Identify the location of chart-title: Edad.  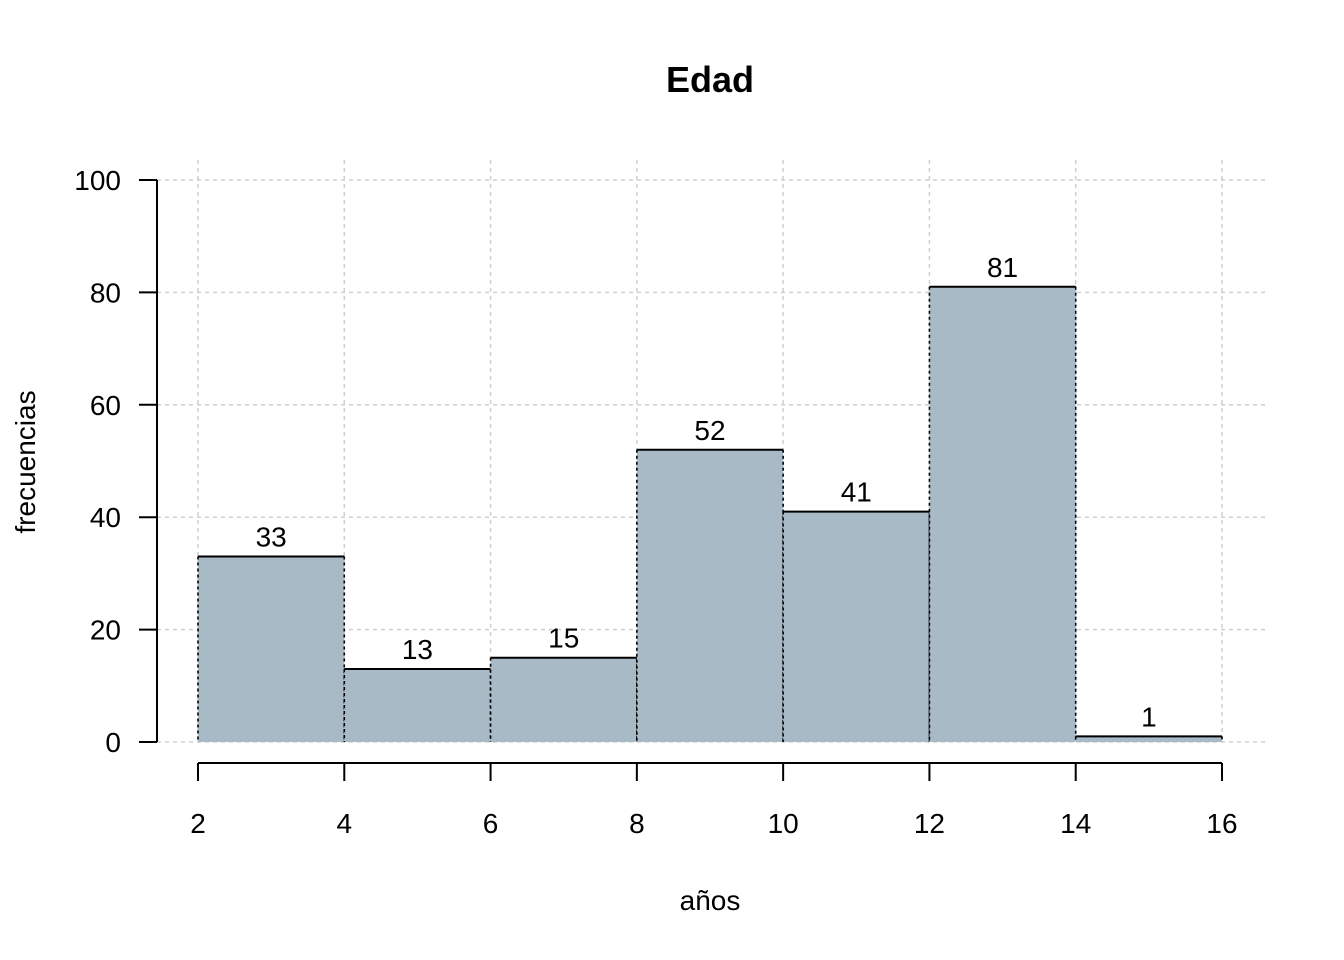
(710, 79).